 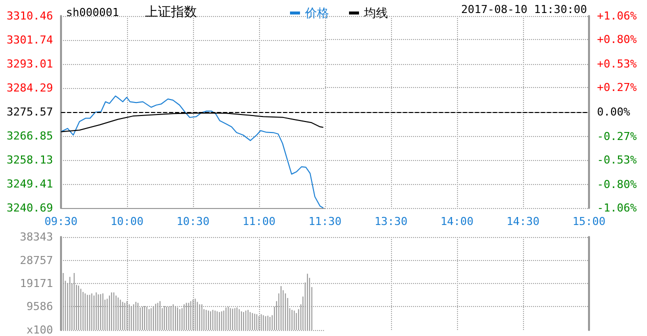 I want to click on y-tick-label: 3284.29, so click(x=29, y=88).